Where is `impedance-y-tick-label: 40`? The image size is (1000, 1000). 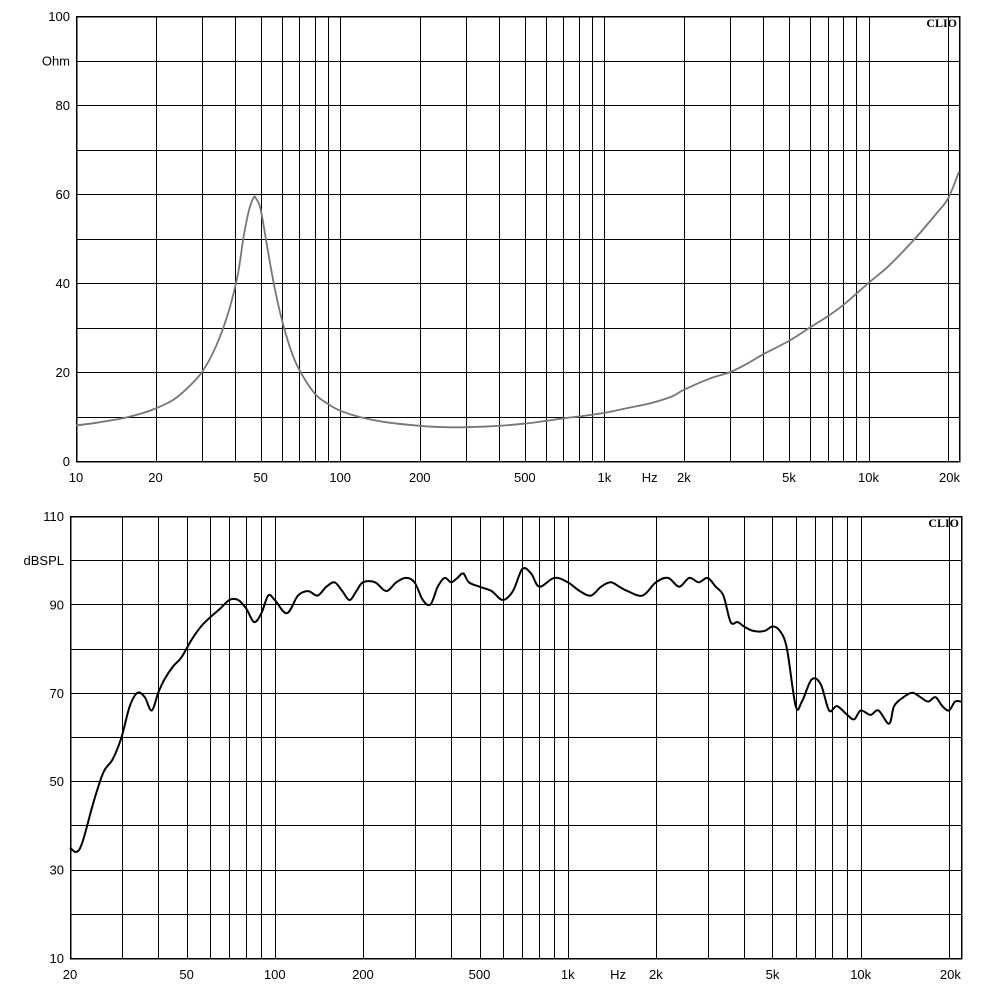 impedance-y-tick-label: 40 is located at coordinates (63, 283).